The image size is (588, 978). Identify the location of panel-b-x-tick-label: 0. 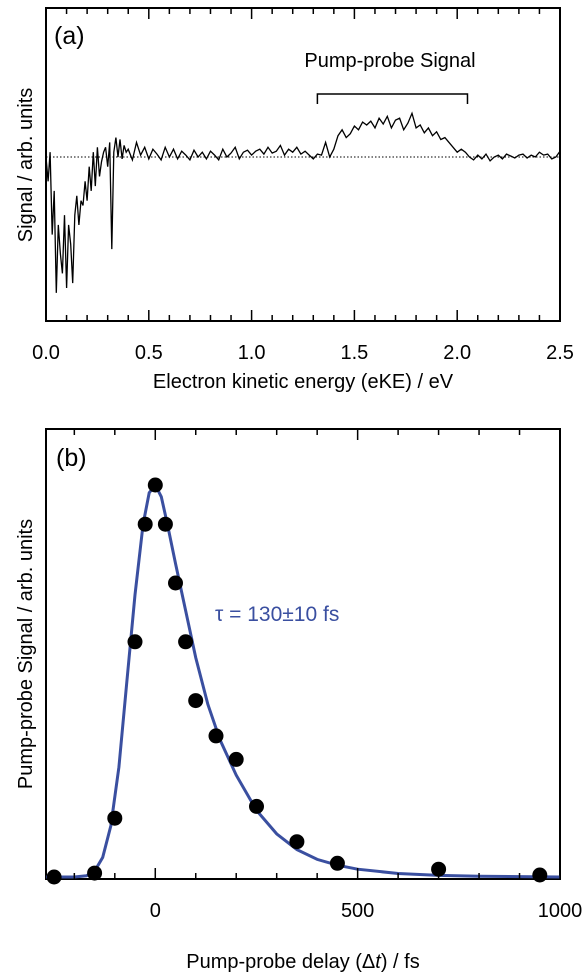
(155, 911).